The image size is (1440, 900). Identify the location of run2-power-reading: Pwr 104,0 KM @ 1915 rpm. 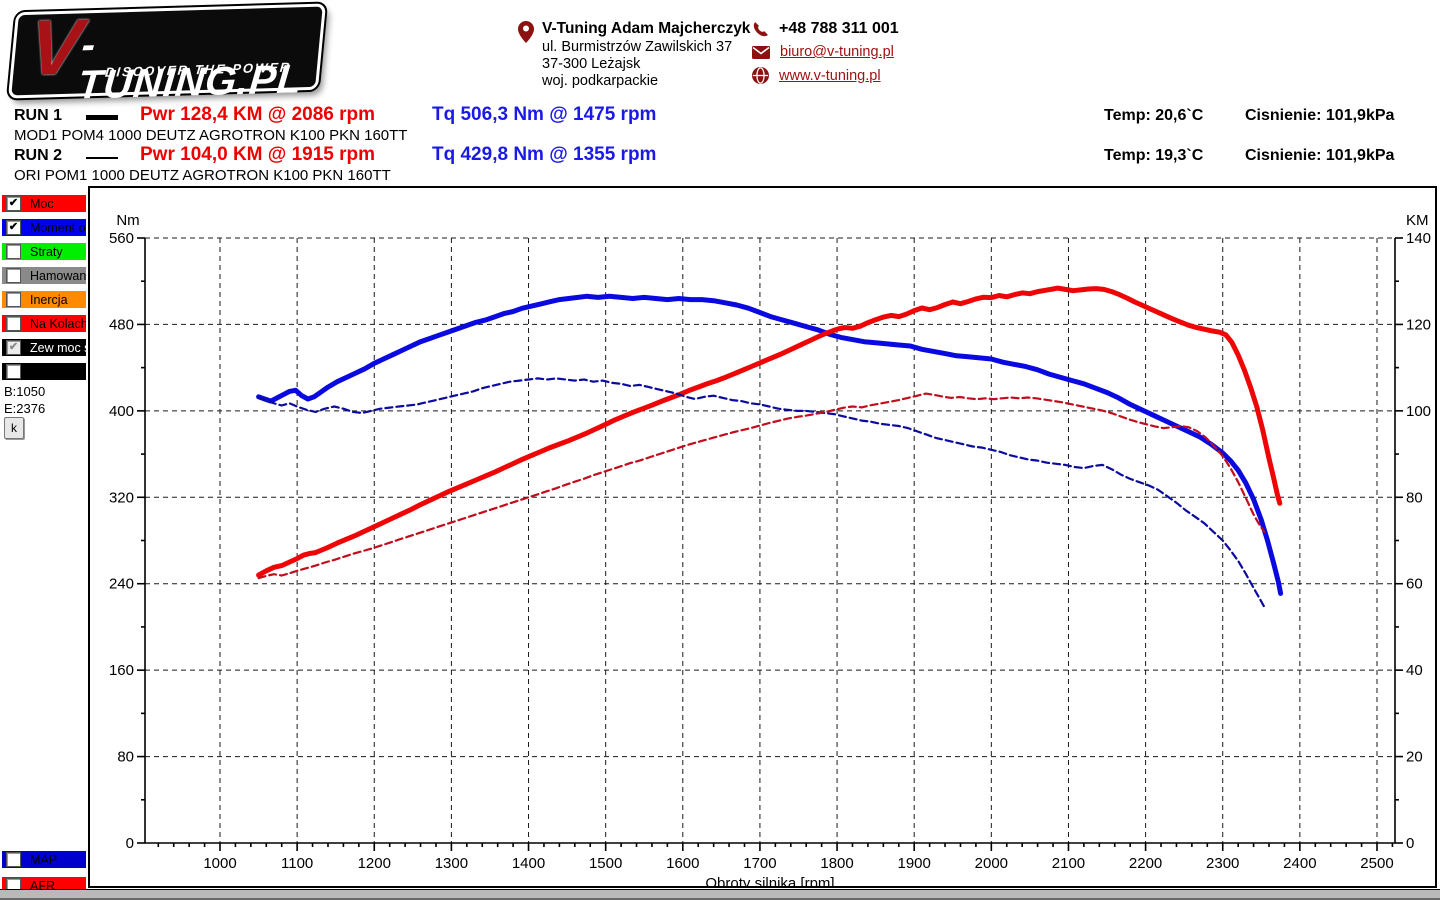
(258, 154).